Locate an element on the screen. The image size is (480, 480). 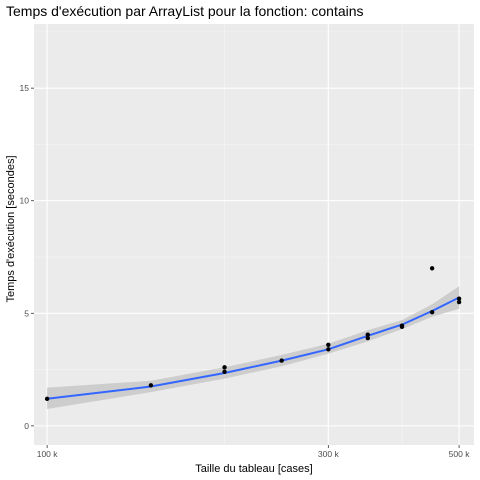
y-tick-label: 10 is located at coordinates (25, 201).